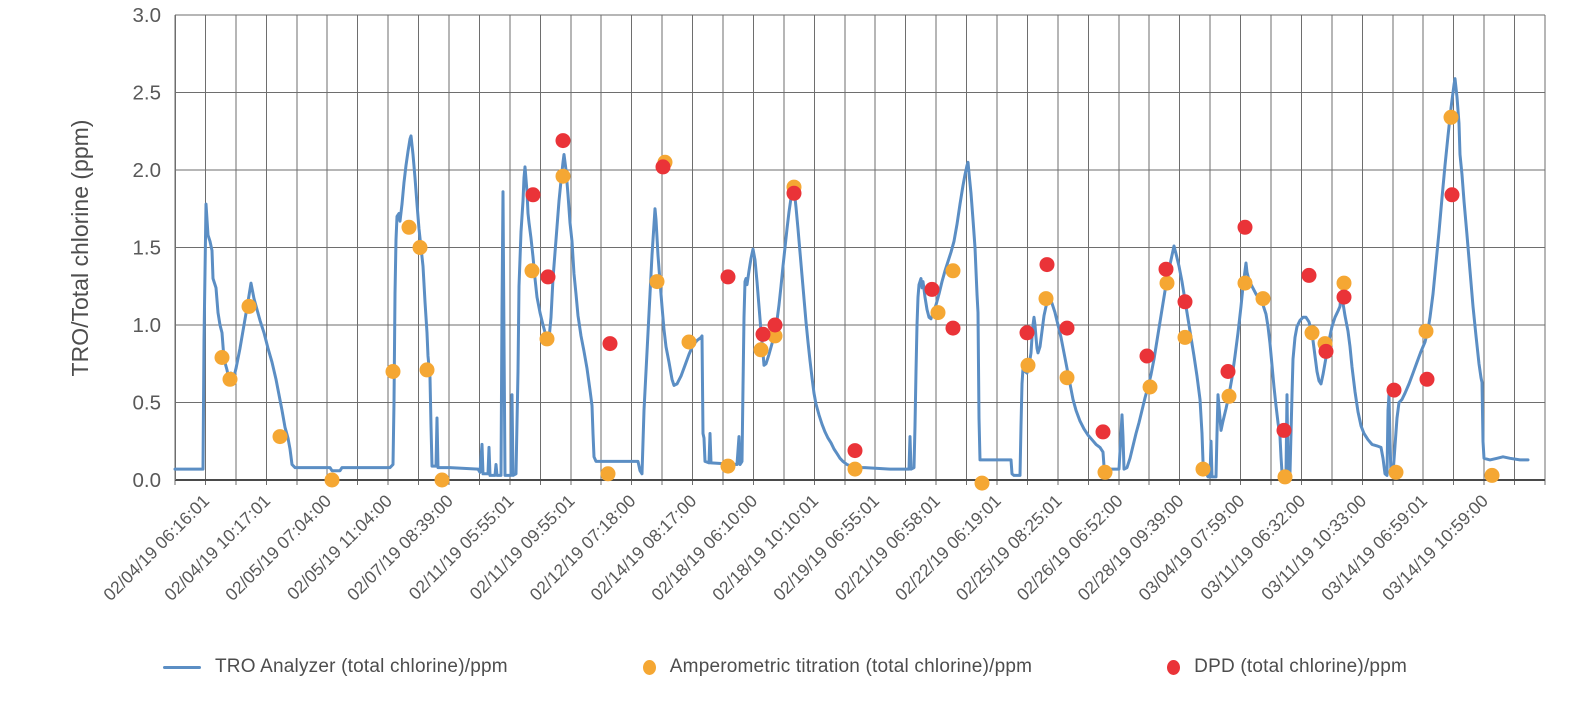  What do you see at coordinates (80, 248) in the screenshot?
I see `y-axis-title: TRO/Total chlorine (ppm)` at bounding box center [80, 248].